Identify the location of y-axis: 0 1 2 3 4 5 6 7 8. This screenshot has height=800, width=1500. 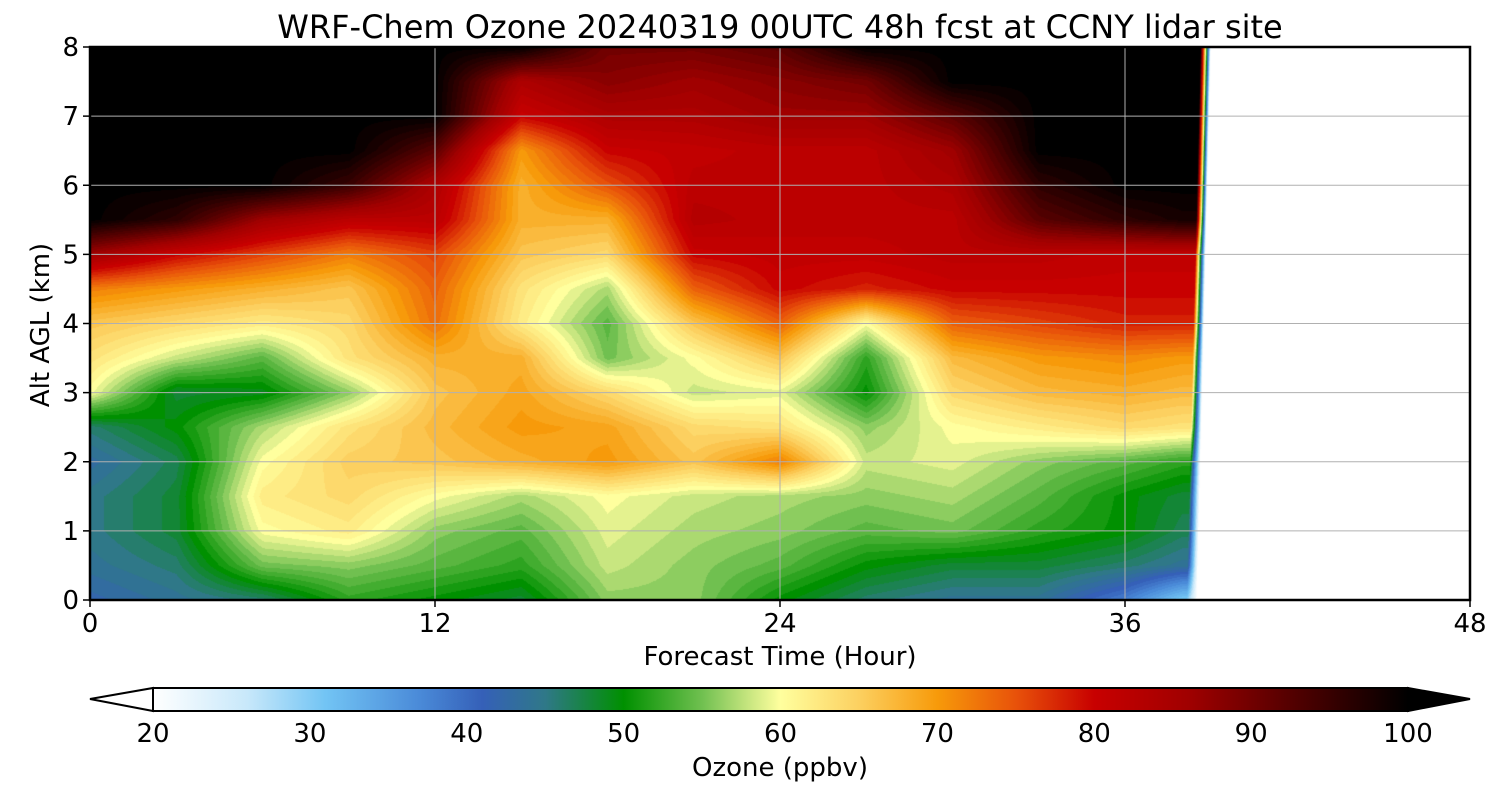
(76, 324).